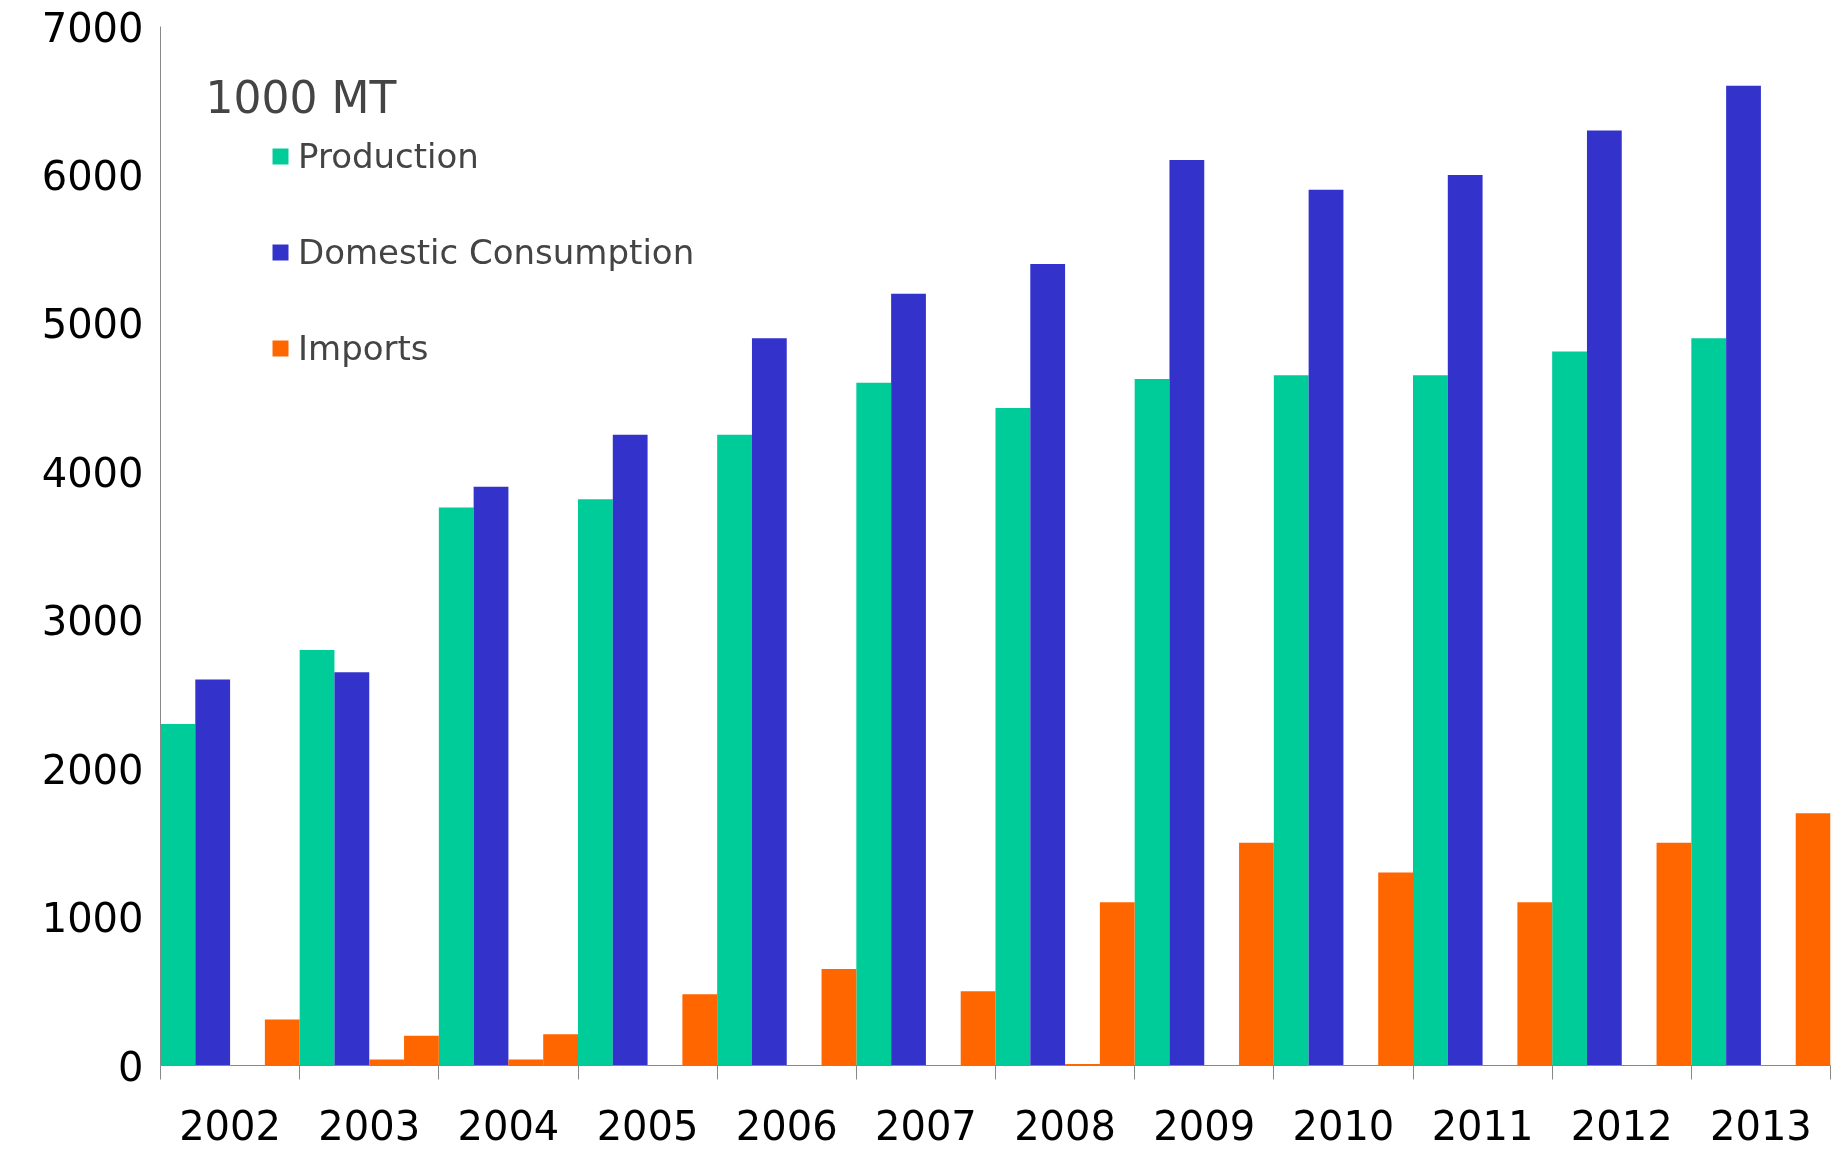  What do you see at coordinates (647, 1125) in the screenshot?
I see `x-tick-label: 2005` at bounding box center [647, 1125].